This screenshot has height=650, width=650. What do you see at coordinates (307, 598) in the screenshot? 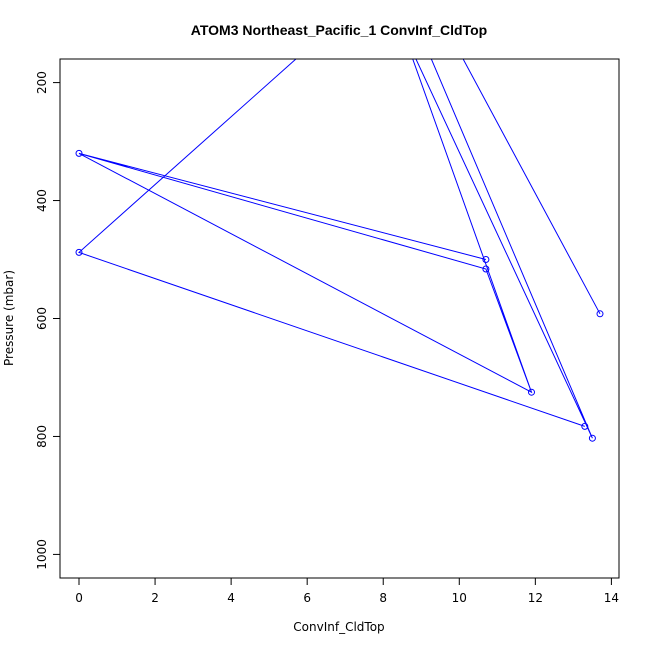
I see `x-tick-label: 6` at bounding box center [307, 598].